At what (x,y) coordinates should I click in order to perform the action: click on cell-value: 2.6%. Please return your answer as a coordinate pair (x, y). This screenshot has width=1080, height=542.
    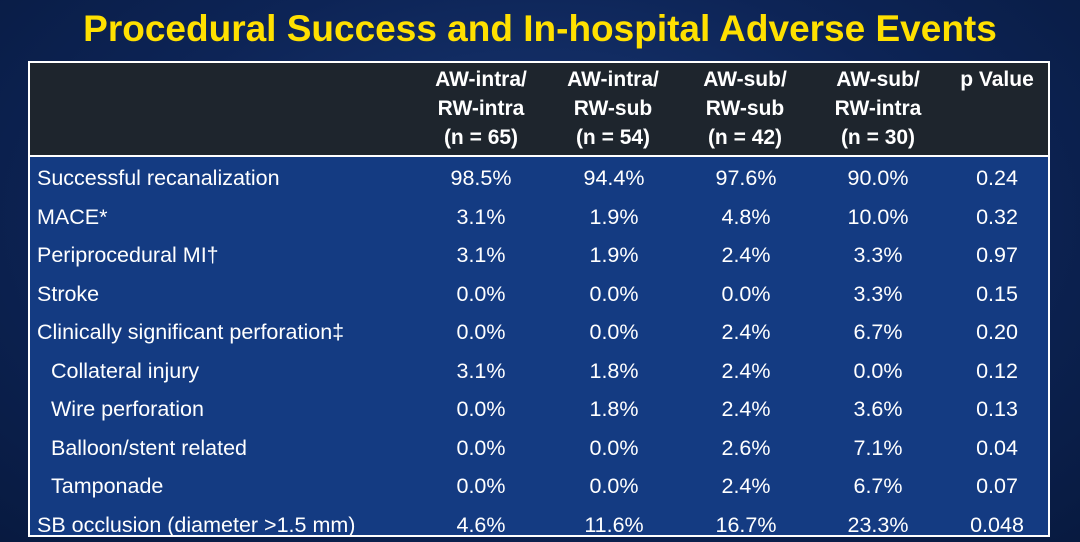
    Looking at the image, I should click on (746, 447).